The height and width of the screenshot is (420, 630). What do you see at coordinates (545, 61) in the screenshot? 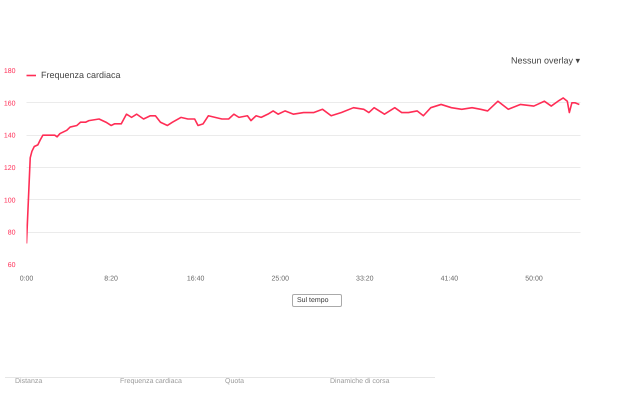
I see `text: Nessun overlay ▾` at bounding box center [545, 61].